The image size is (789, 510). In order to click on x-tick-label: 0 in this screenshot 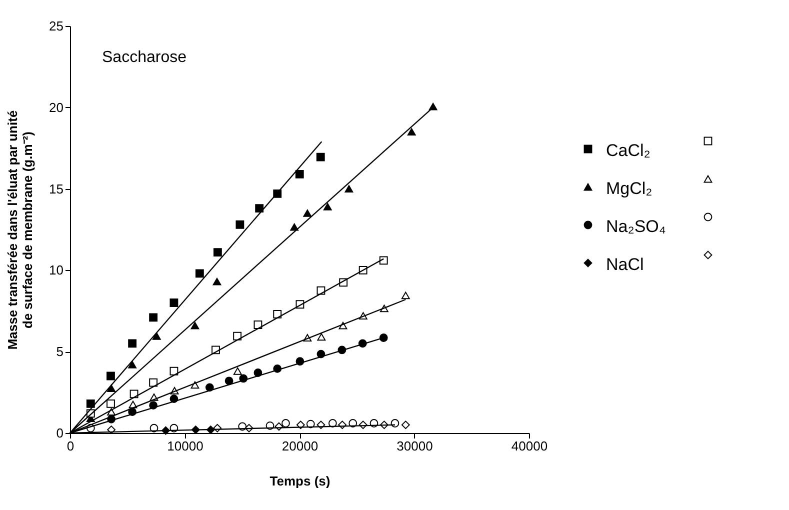, I will do `click(70, 446)`.